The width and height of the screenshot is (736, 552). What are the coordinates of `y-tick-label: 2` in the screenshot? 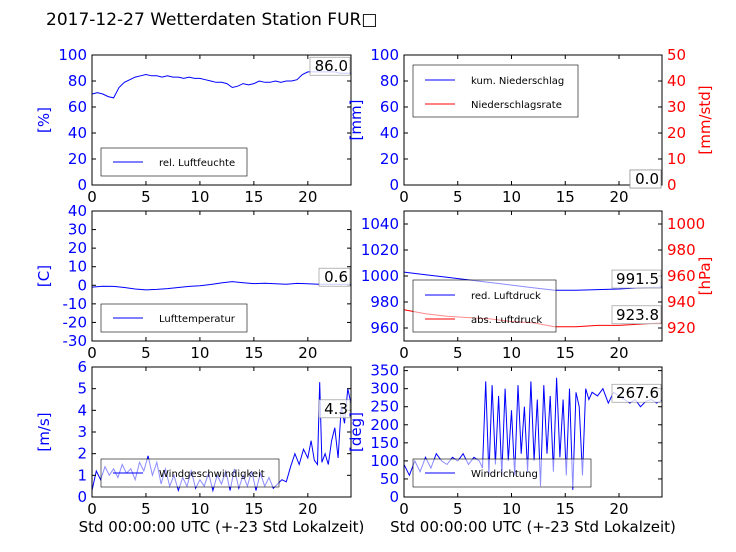 It's located at (82, 454).